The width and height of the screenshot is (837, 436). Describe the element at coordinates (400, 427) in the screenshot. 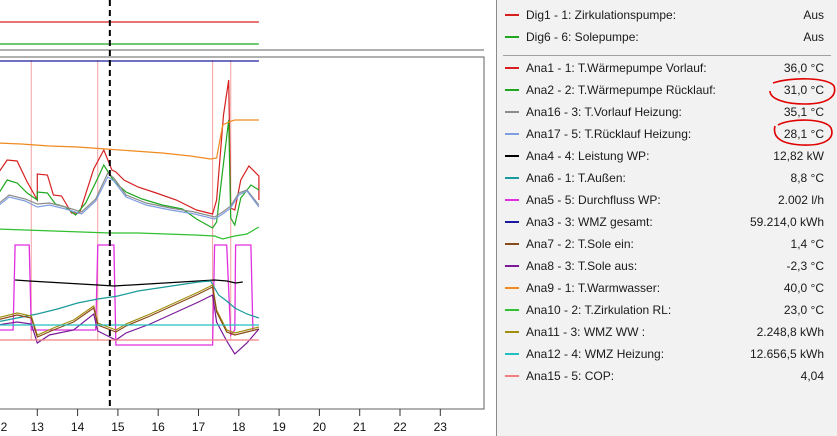

I see `x-tick-label: 22` at that location.